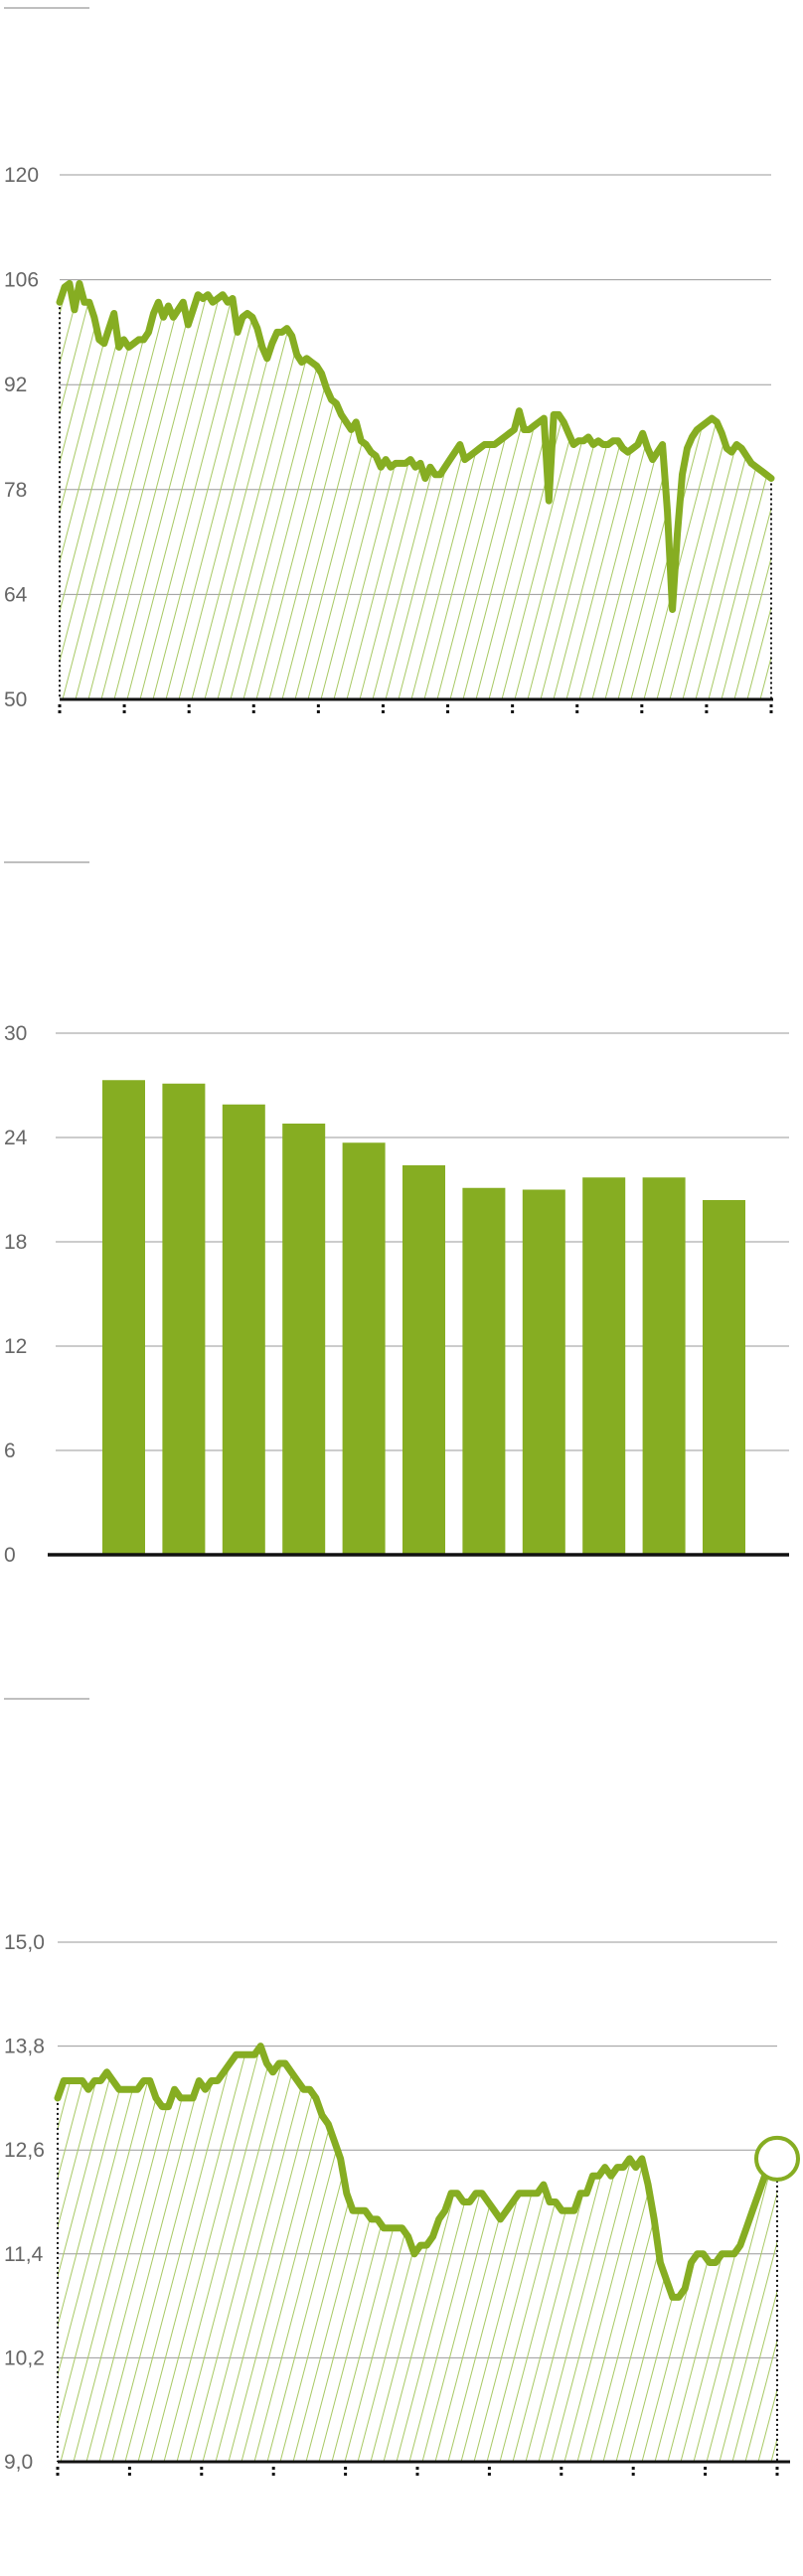 The width and height of the screenshot is (803, 2576). I want to click on y-tick-label: 10,2, so click(24, 2358).